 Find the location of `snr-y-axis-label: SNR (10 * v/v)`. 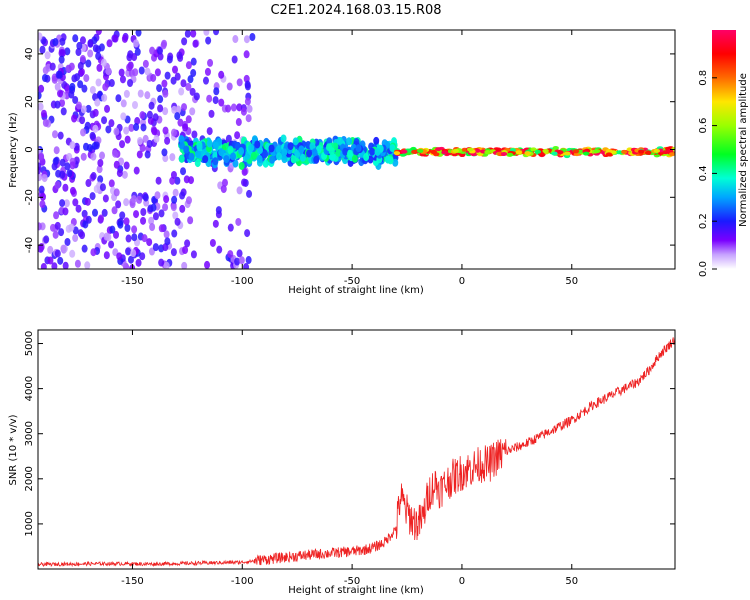

snr-y-axis-label: SNR (10 * v/v) is located at coordinates (13, 449).